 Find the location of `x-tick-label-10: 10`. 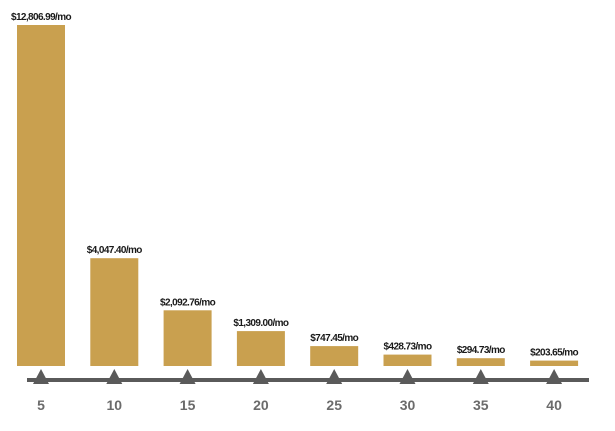

x-tick-label-10: 10 is located at coordinates (115, 405).